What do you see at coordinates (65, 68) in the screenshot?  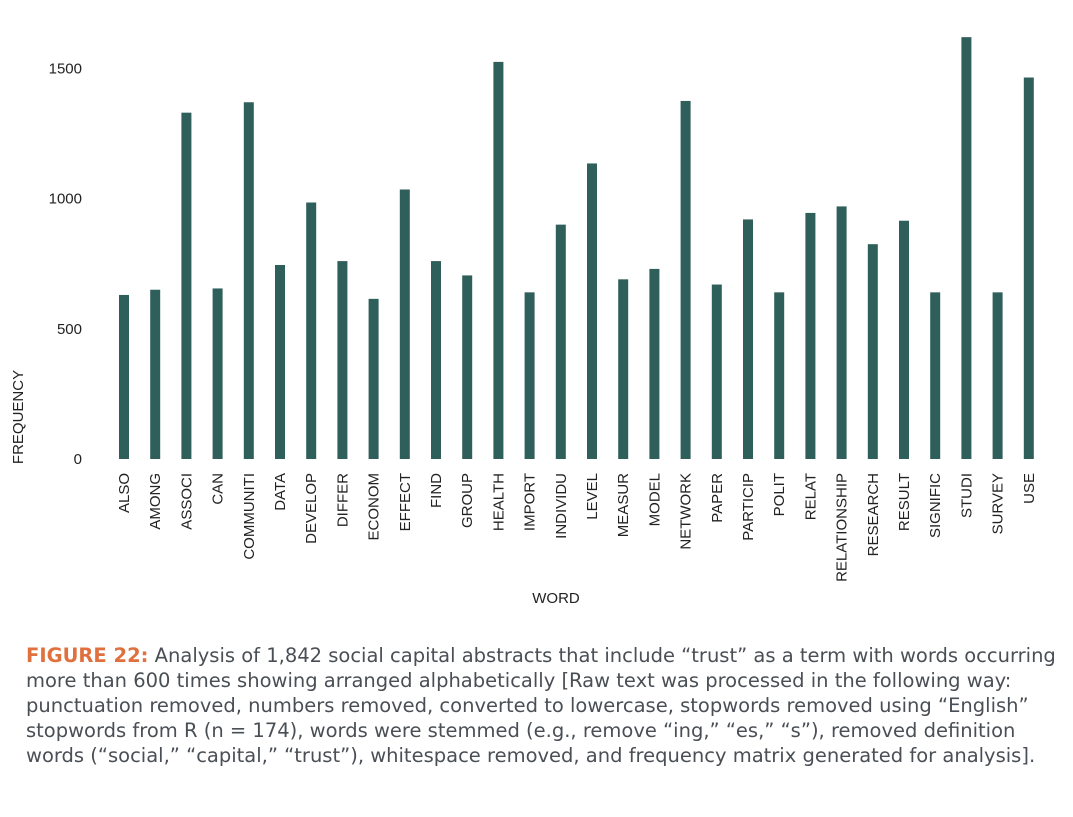 I see `y-tick-label: 1500` at bounding box center [65, 68].